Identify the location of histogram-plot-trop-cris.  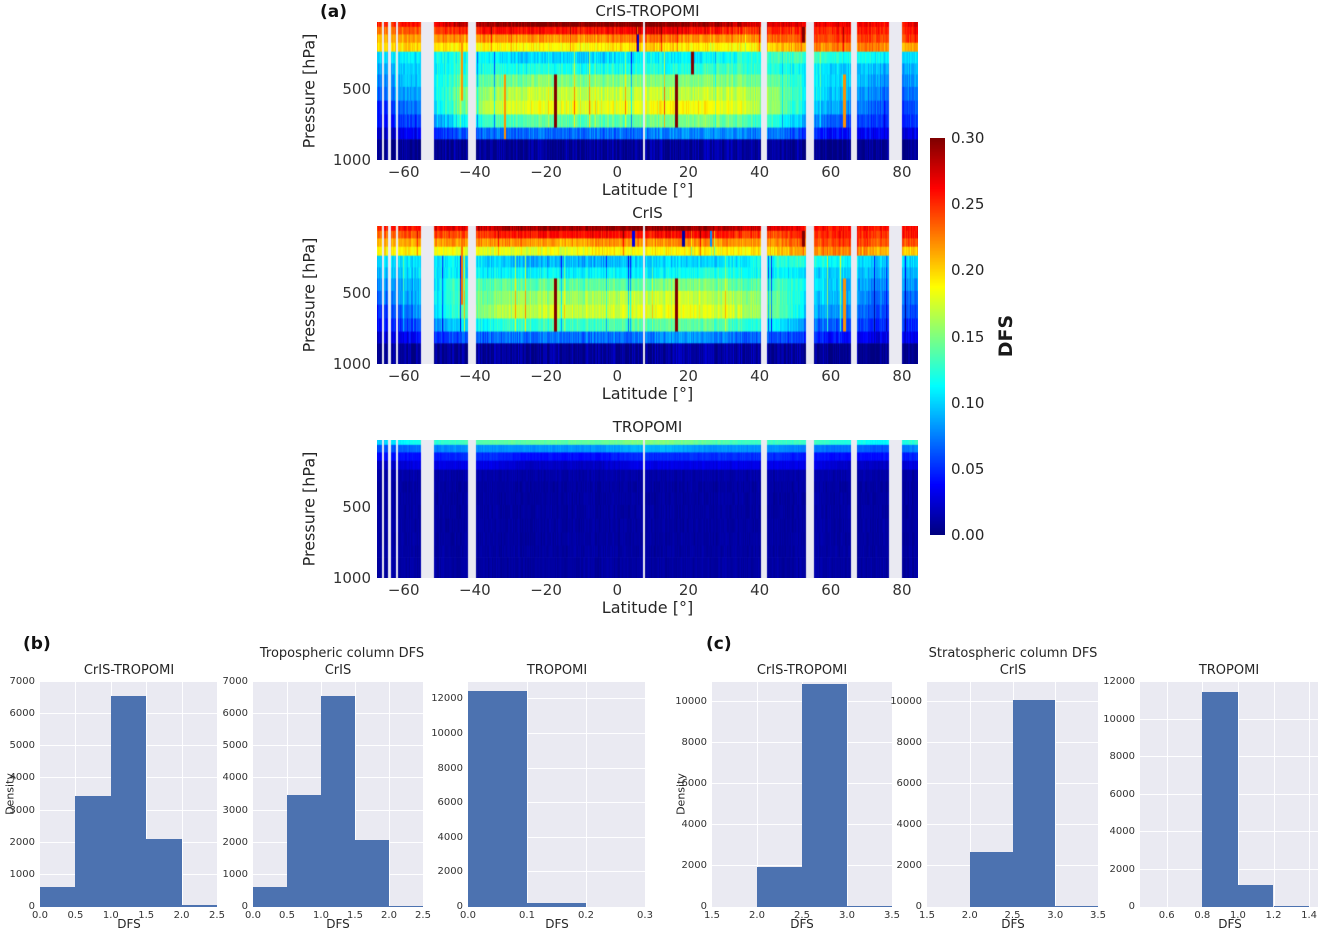
(338, 794).